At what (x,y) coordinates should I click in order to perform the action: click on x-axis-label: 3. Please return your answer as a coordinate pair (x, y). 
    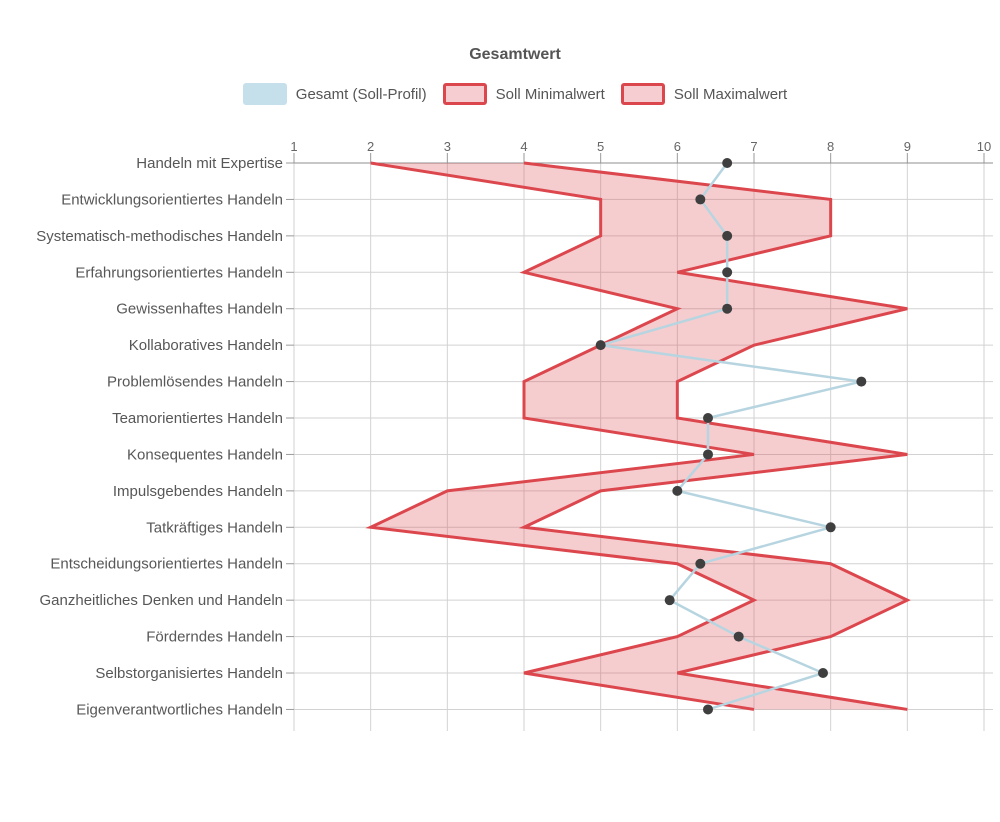
    Looking at the image, I should click on (447, 146).